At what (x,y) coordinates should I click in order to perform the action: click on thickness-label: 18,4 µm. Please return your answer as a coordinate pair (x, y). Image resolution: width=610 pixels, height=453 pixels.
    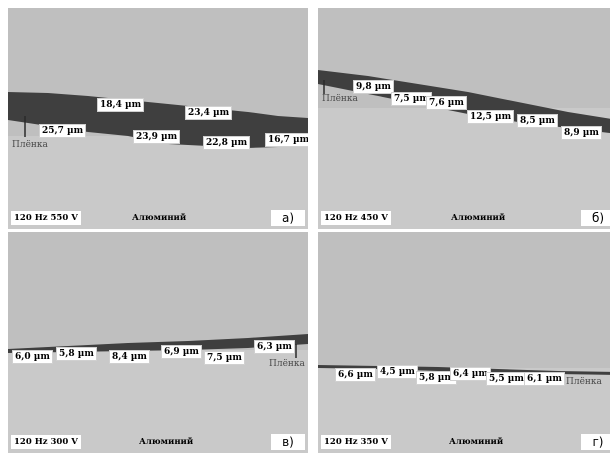
    Looking at the image, I should click on (121, 105).